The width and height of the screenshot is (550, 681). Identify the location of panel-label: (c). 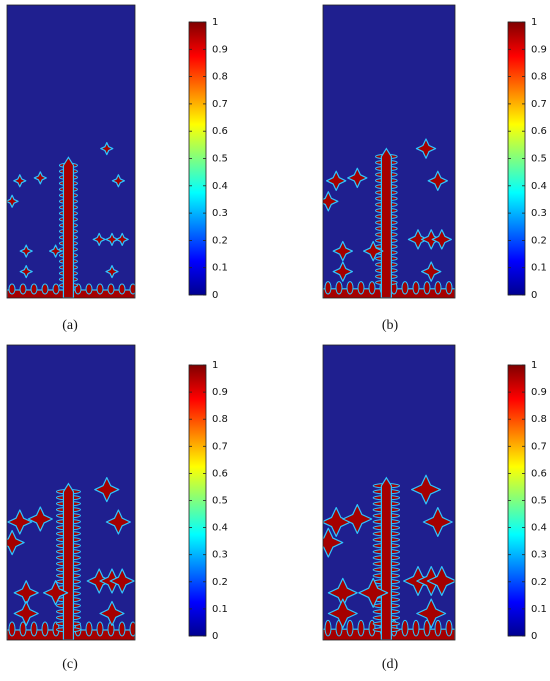
(70, 664).